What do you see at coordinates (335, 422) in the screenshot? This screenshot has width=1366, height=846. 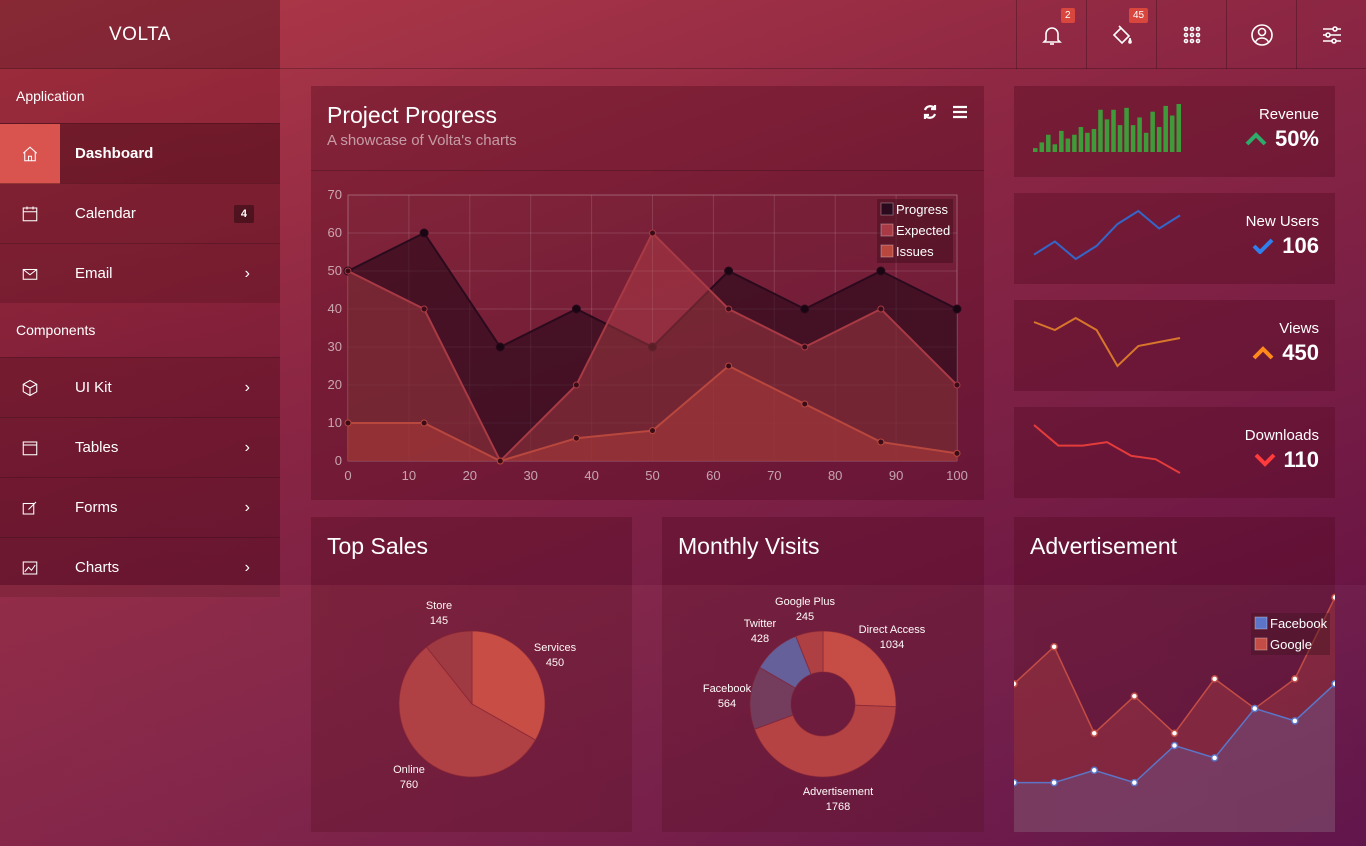 I see `y-tick-label: 10` at bounding box center [335, 422].